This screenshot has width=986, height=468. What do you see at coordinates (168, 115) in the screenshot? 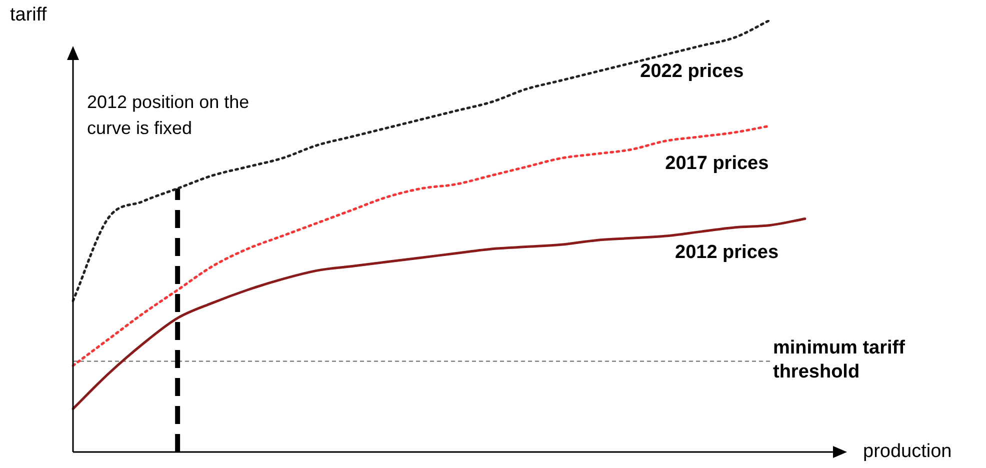
I see `annotation: 2012 position on the curve is fixed` at bounding box center [168, 115].